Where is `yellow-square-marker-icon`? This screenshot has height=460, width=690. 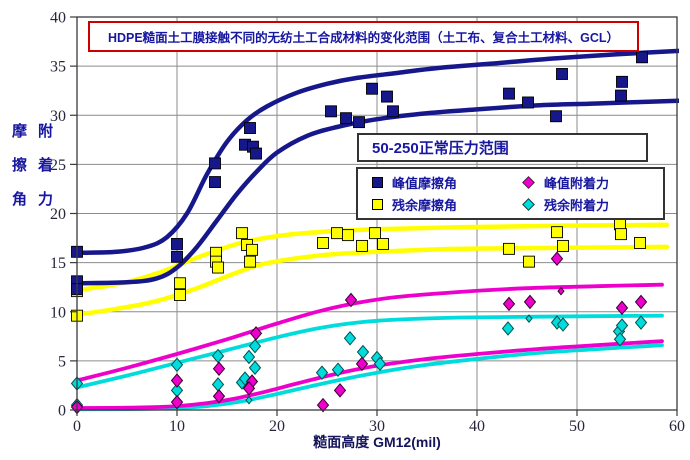
yellow-square-marker-icon is located at coordinates (377, 205).